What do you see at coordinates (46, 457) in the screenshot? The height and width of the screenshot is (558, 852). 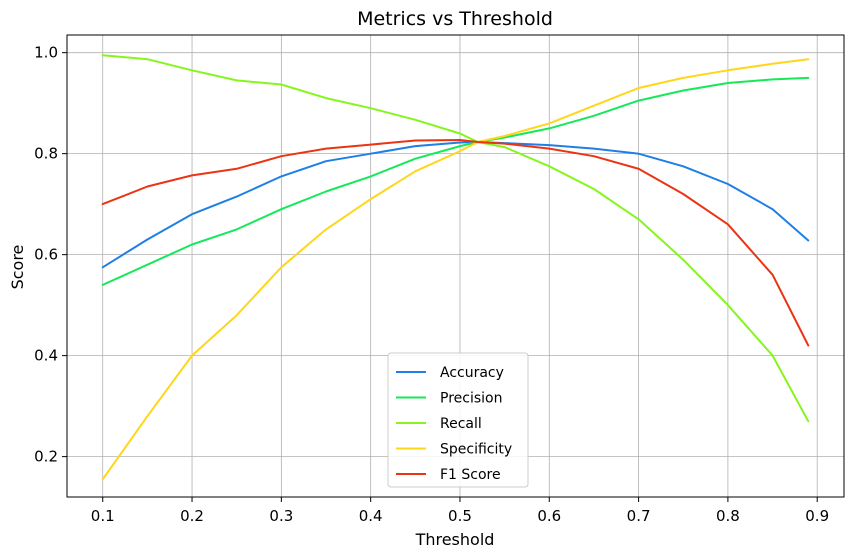 I see `y-tick-label: 0.2` at bounding box center [46, 457].